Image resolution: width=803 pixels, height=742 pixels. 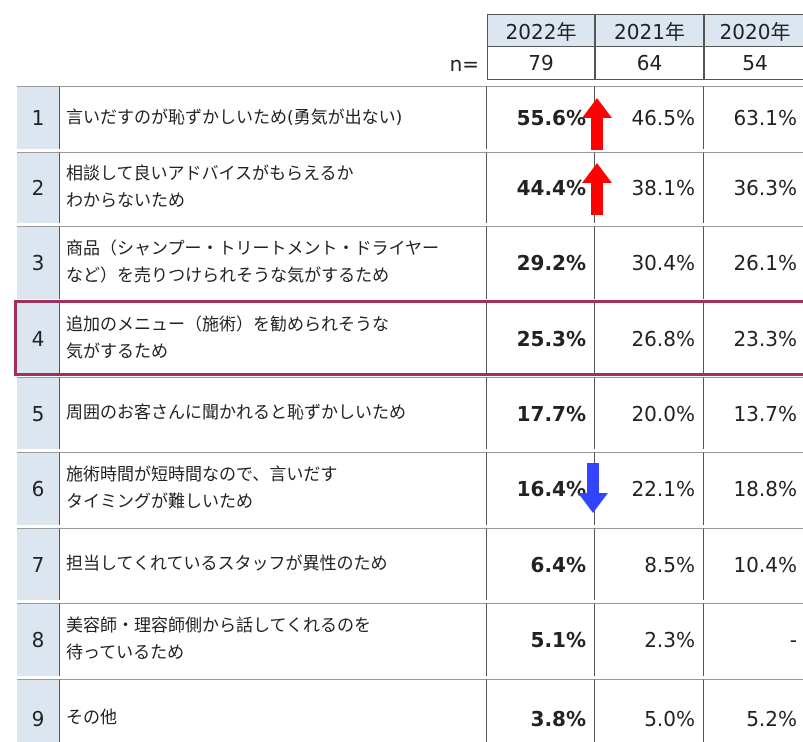 I want to click on label-line: その他, so click(x=91, y=718).